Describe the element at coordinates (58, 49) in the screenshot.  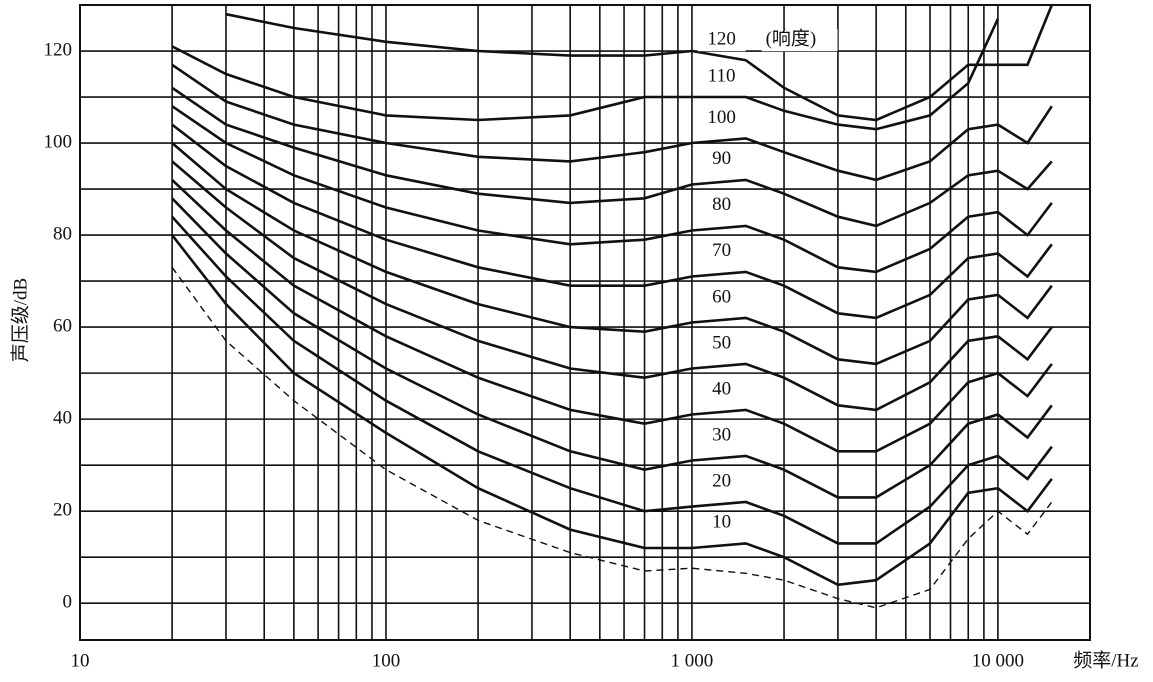
I see `y-tick-label: 120` at that location.